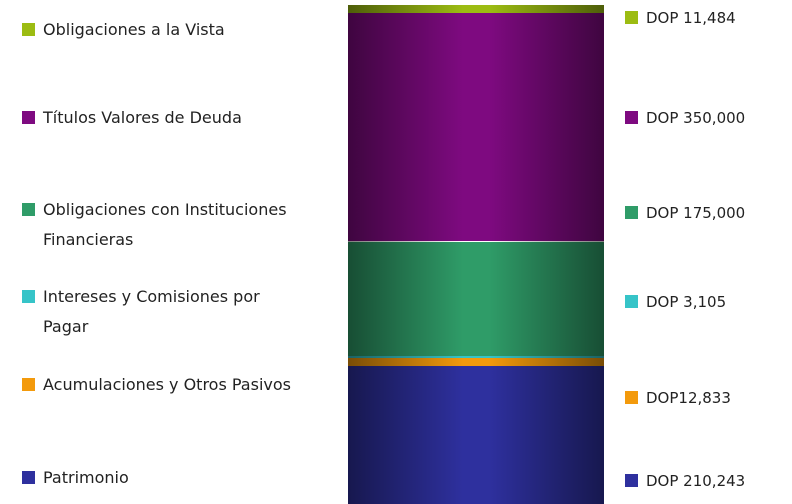 The image size is (792, 504). Describe the element at coordinates (151, 311) in the screenshot. I see `legend-label: Intereses y Comisiones por Pagar` at that location.